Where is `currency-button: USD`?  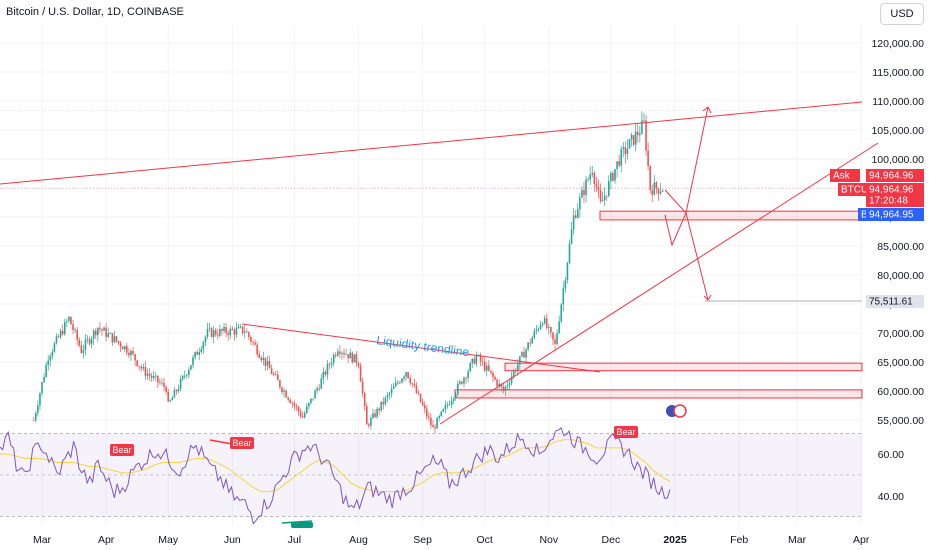 currency-button: USD is located at coordinates (902, 14).